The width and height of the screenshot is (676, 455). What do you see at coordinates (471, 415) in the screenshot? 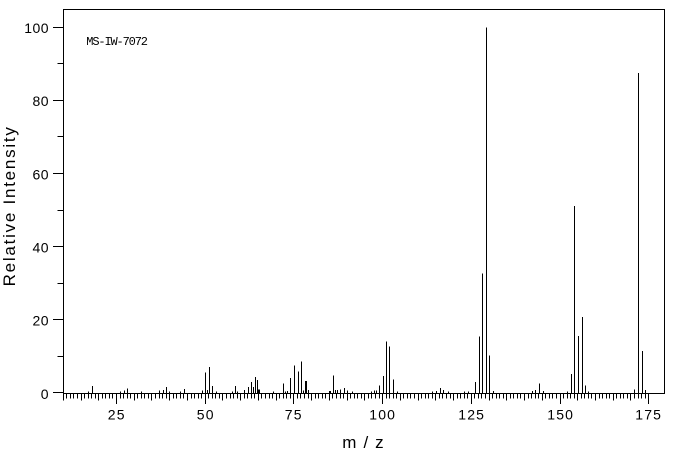
I see `svg-text: 125` at bounding box center [471, 415].